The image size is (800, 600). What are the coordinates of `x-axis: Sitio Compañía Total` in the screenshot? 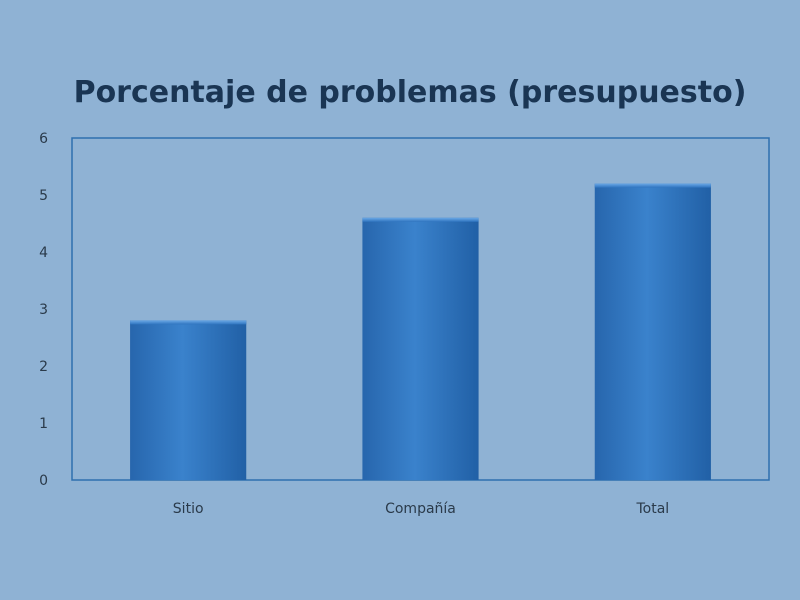 It's located at (421, 509).